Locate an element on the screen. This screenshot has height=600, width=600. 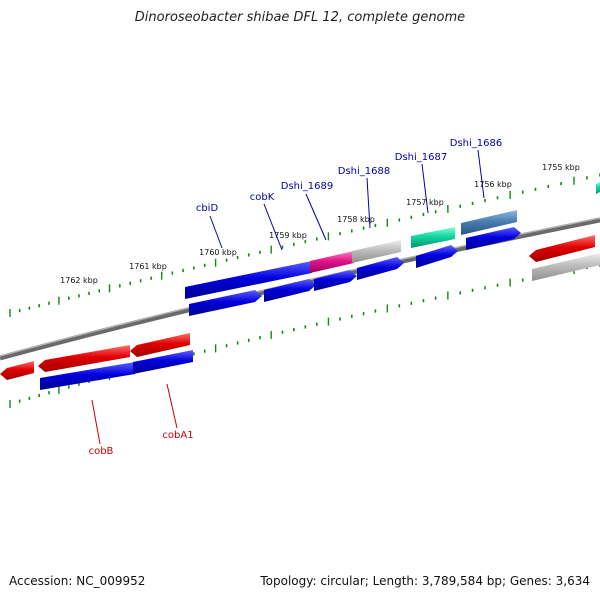
kbp-label: 1758 kbp is located at coordinates (356, 219).